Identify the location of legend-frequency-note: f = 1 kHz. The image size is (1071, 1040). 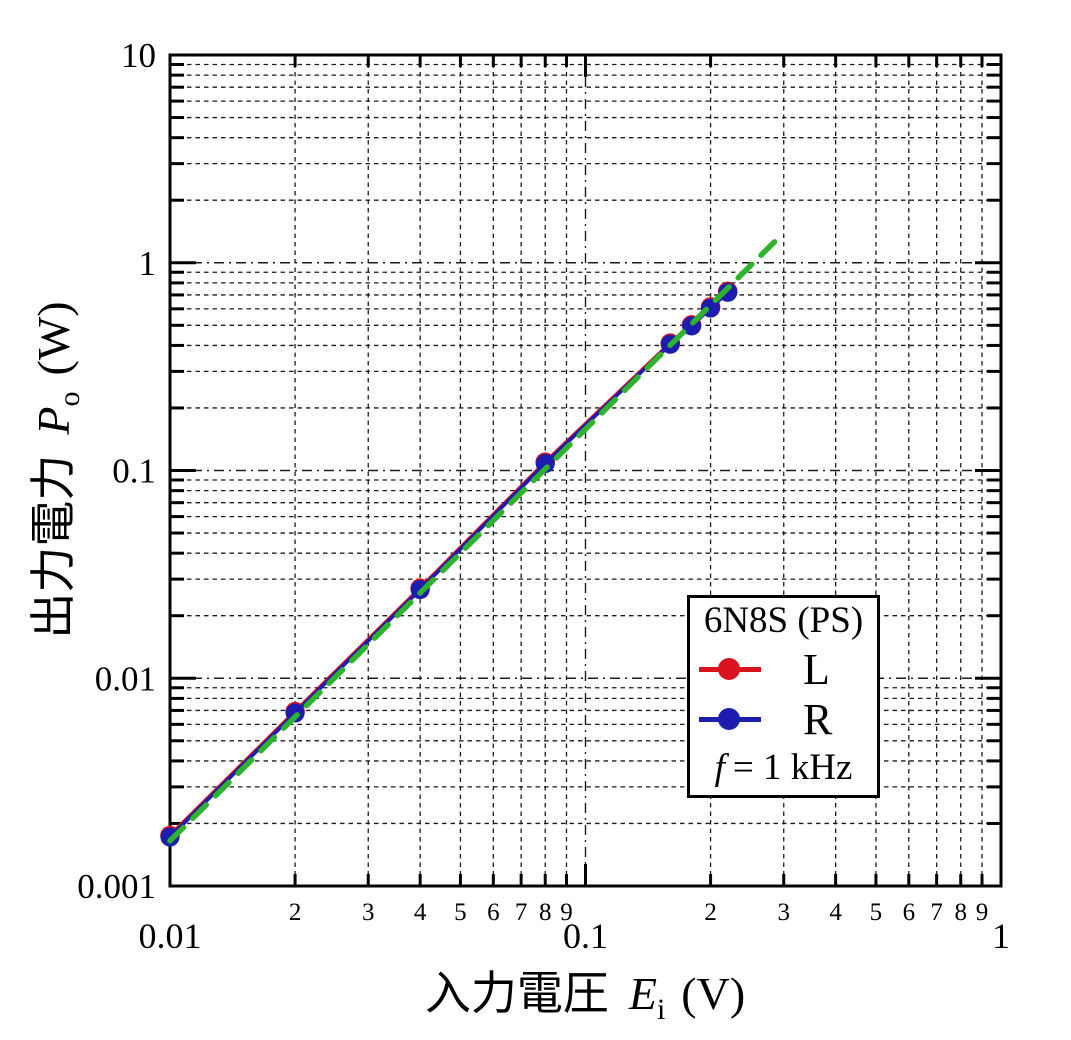
(783, 767).